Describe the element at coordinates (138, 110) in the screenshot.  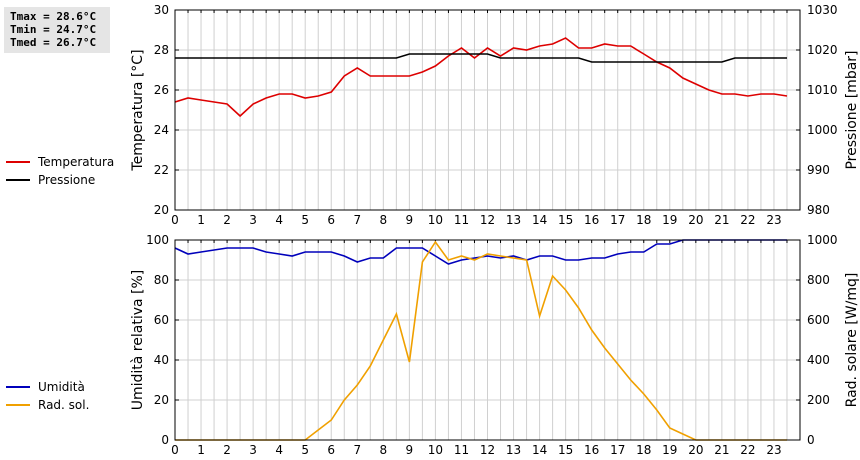
I see `y-axis-label: Temperatura [°C]` at that location.